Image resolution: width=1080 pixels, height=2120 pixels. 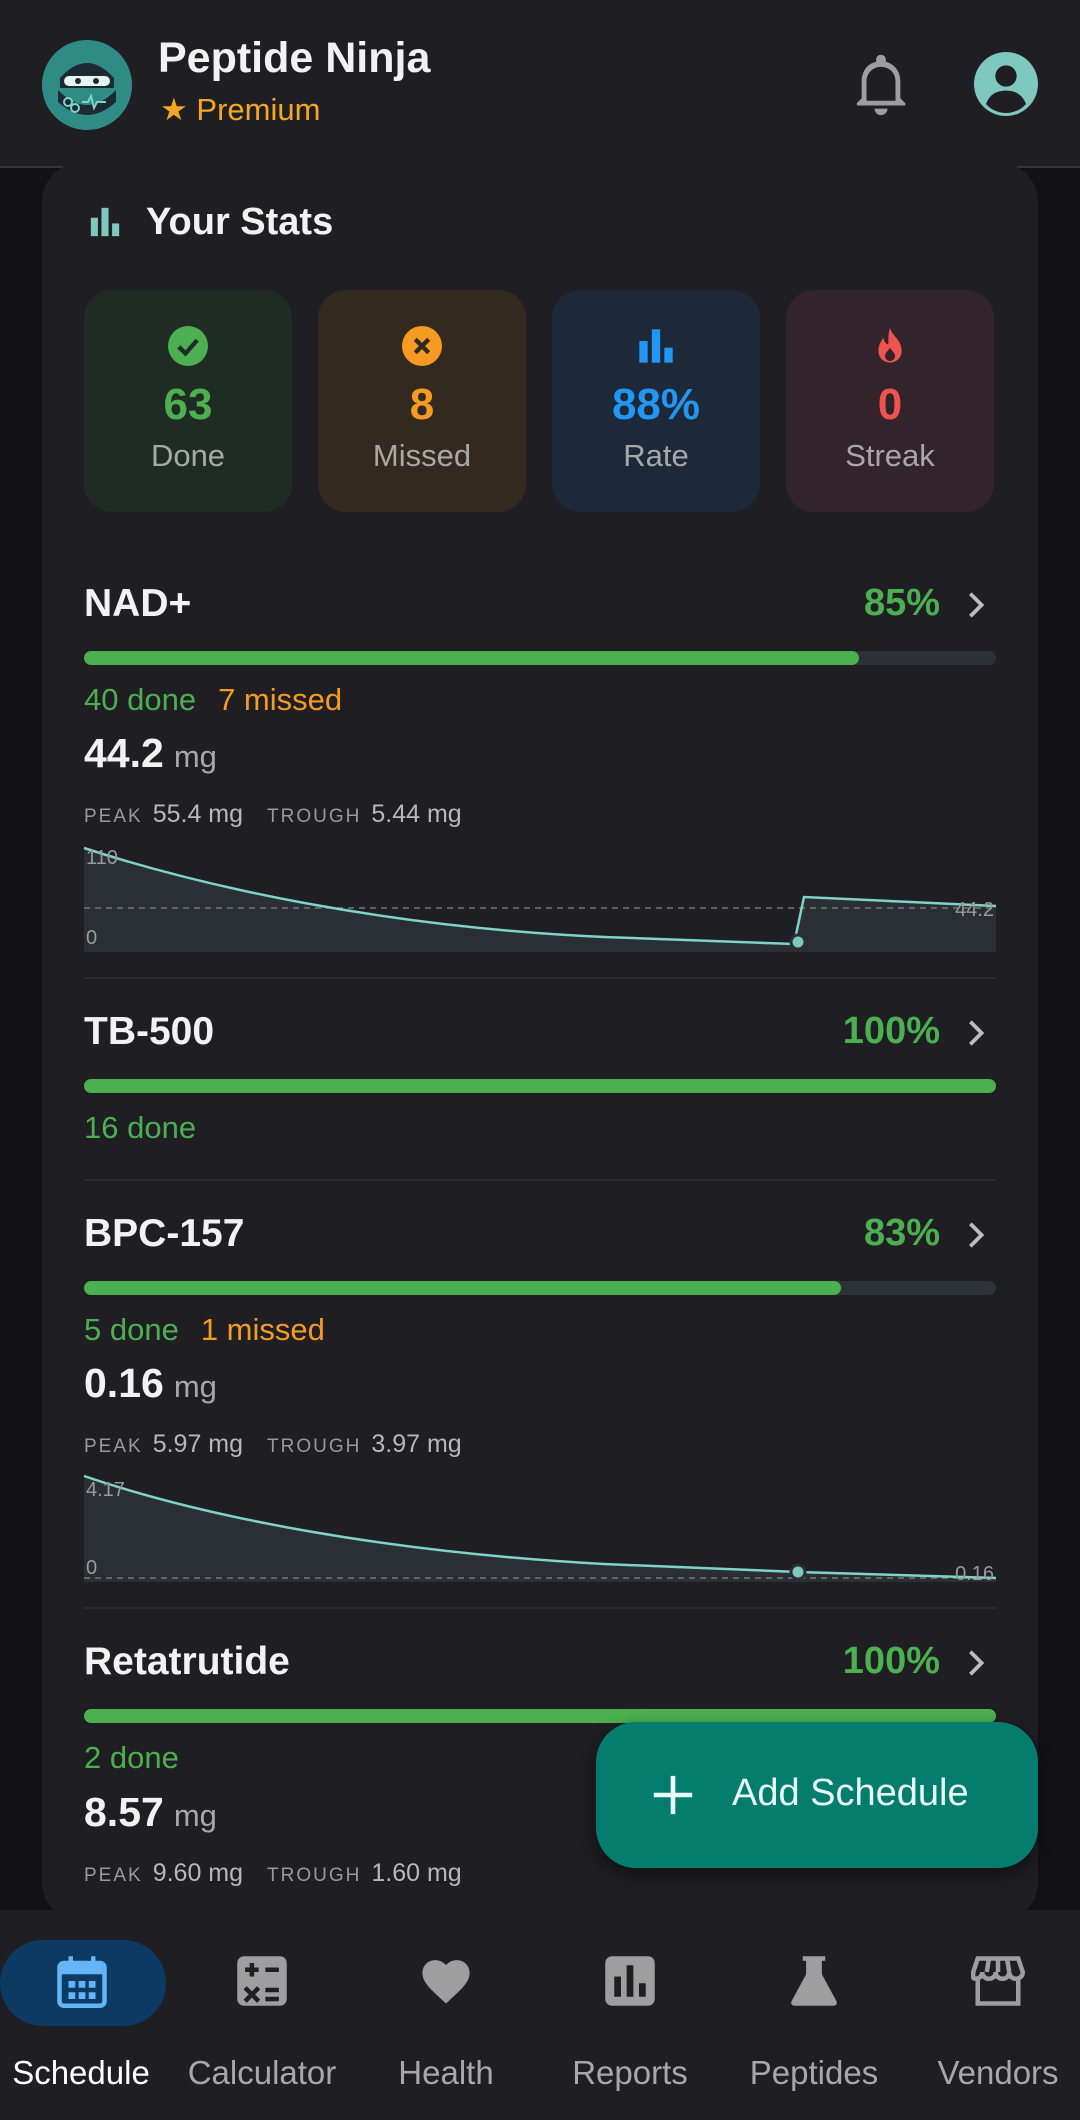 What do you see at coordinates (213, 700) in the screenshot?
I see `dose-counts: 40 done 7 missed` at bounding box center [213, 700].